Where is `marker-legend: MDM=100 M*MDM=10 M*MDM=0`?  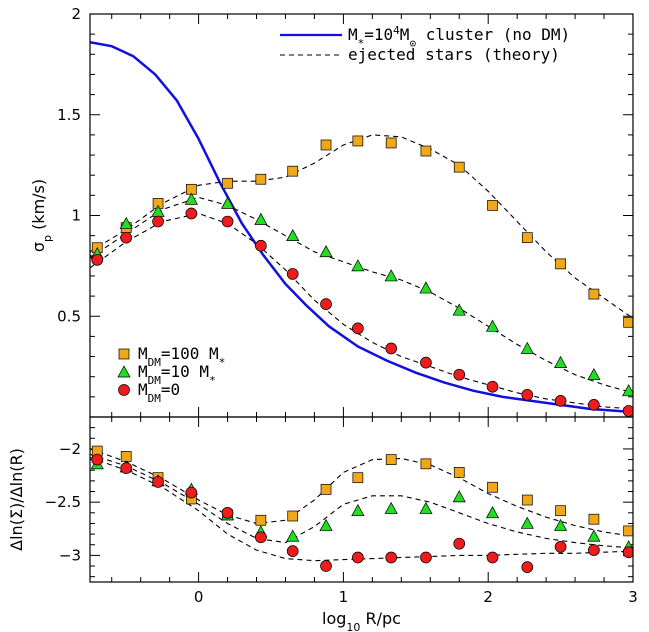 marker-legend: MDM=100 M*MDM=10 M*MDM=0 is located at coordinates (171, 374).